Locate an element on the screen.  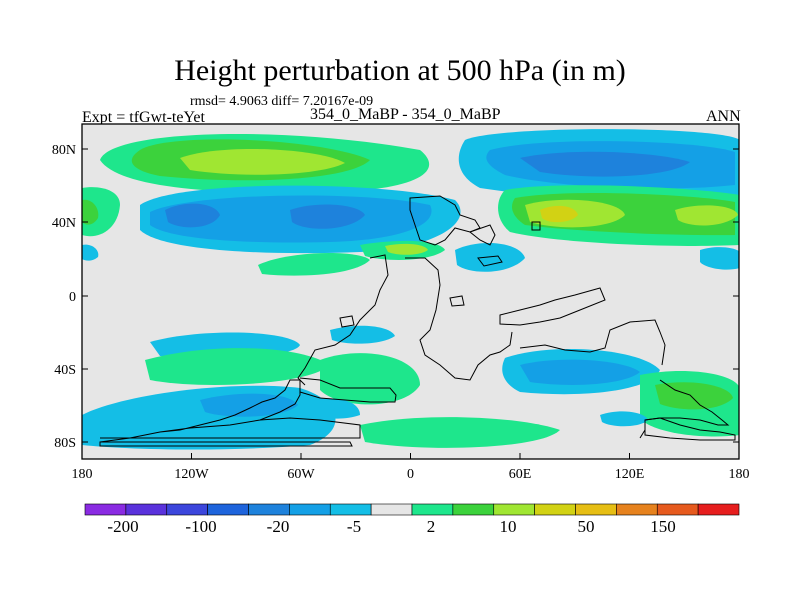
coast-north-america is located at coordinates (445, 220).